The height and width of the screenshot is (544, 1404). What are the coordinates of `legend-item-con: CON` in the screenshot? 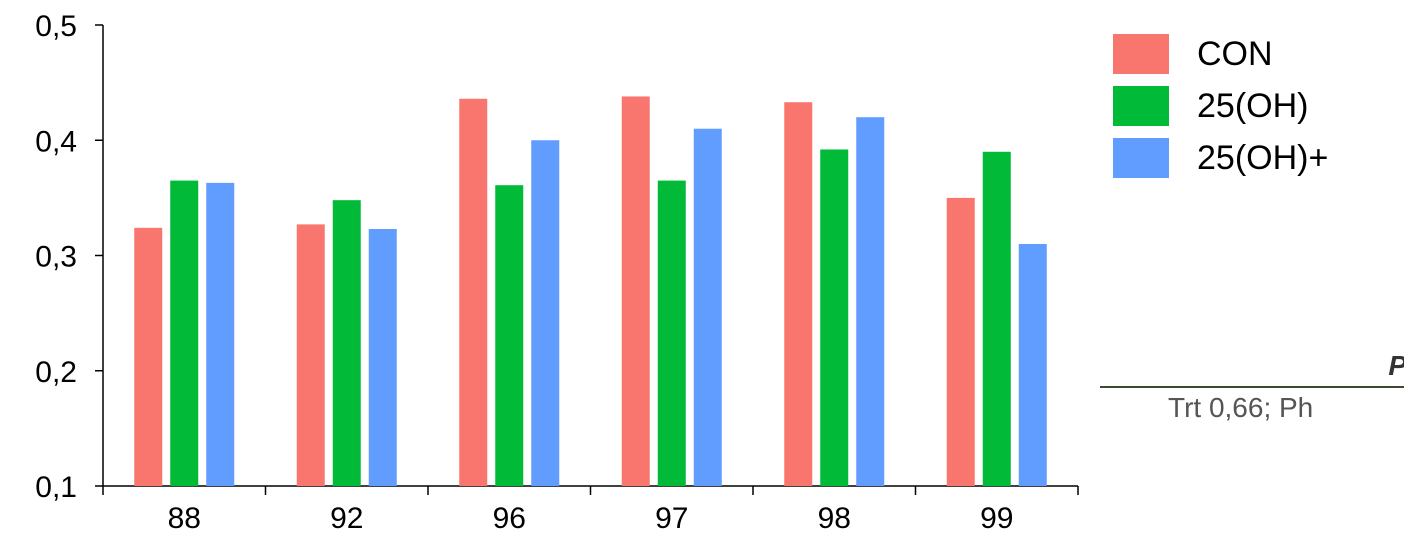 It's located at (1220, 54).